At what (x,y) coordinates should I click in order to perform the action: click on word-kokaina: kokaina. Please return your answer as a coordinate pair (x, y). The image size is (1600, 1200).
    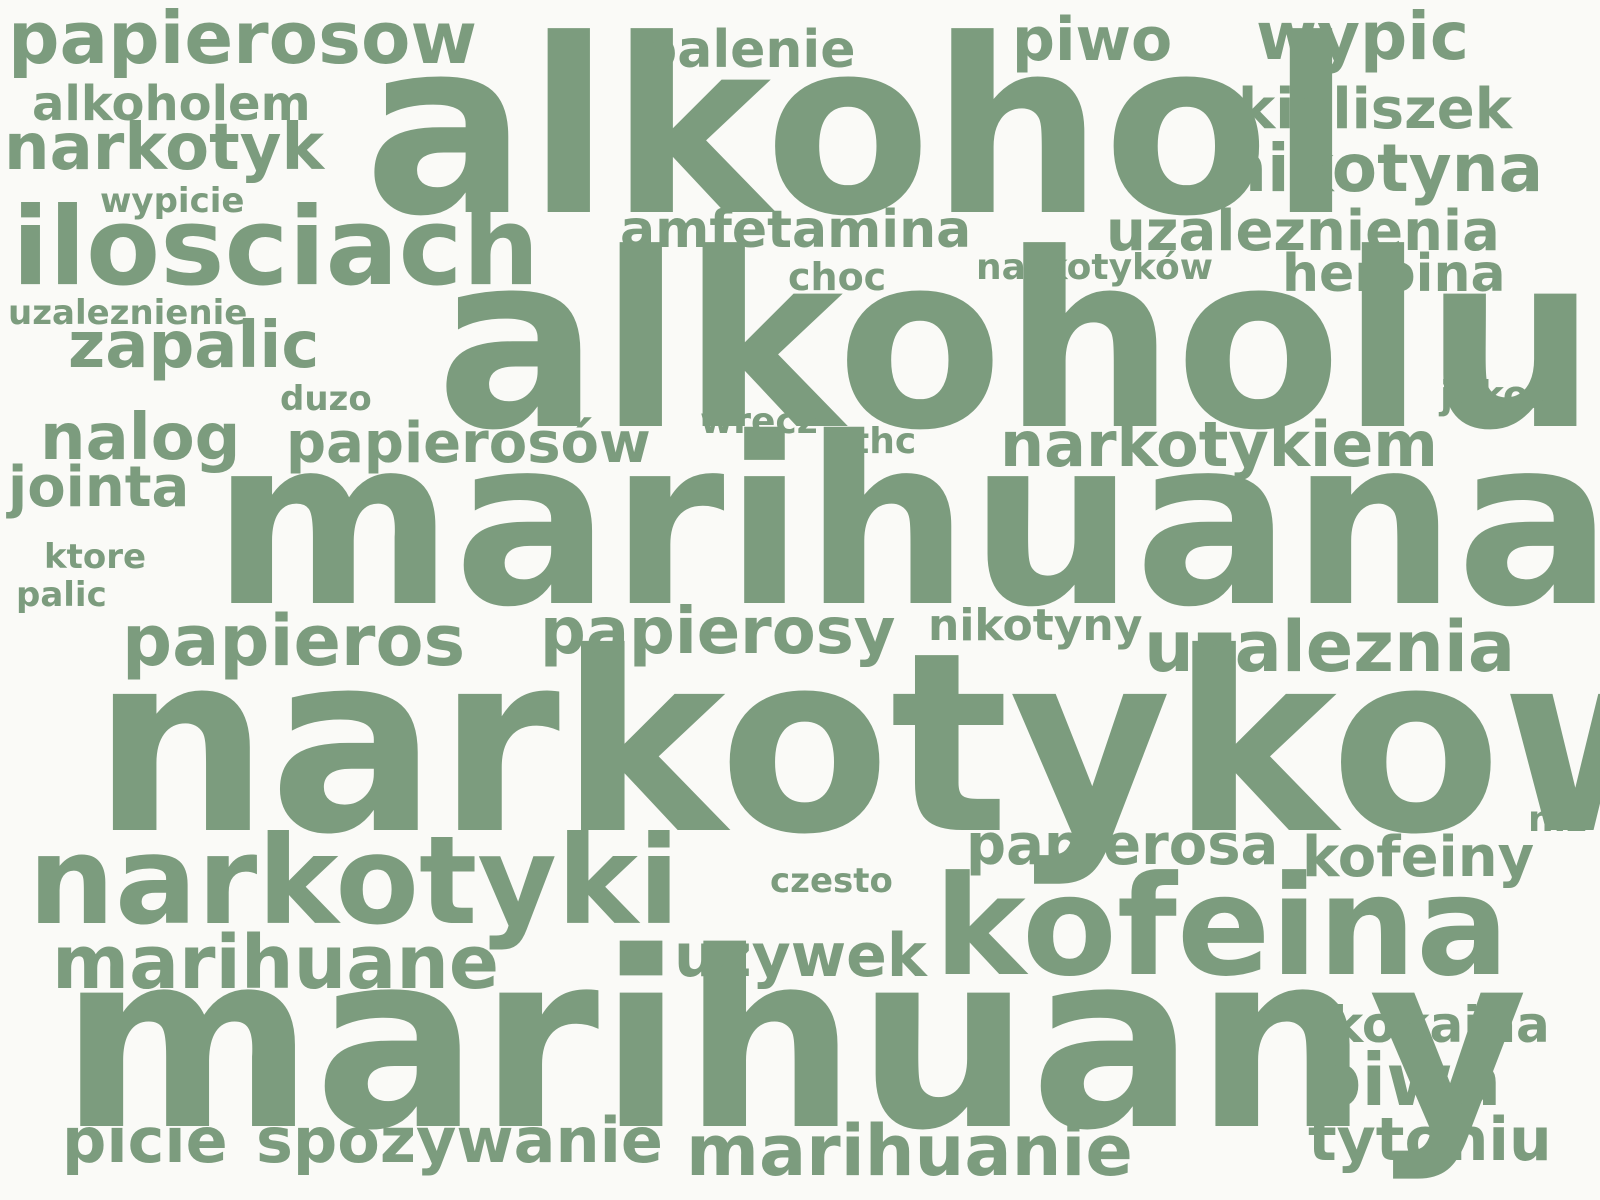
    Looking at the image, I should click on (1440, 1025).